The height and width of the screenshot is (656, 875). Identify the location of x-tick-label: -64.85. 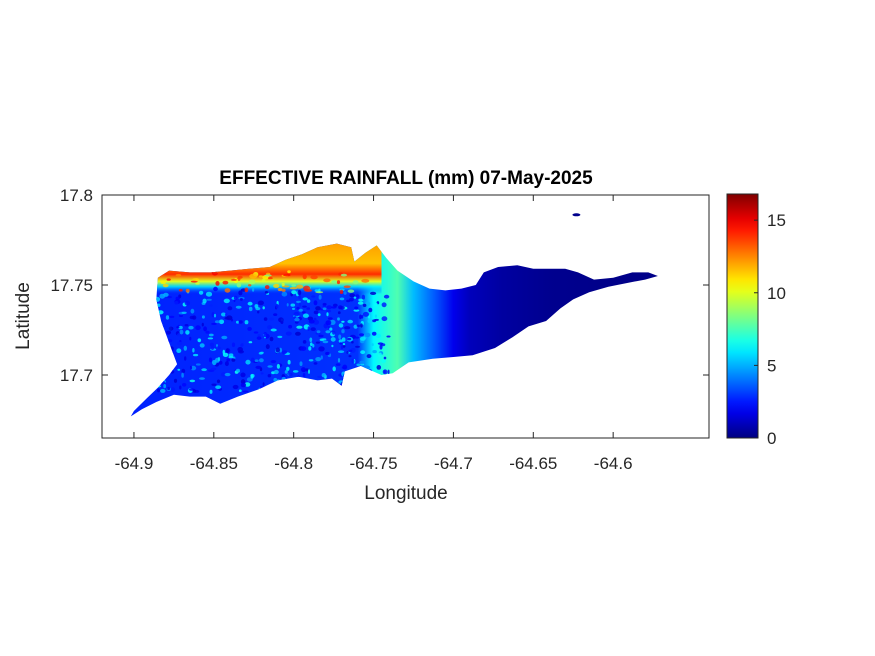
(214, 463).